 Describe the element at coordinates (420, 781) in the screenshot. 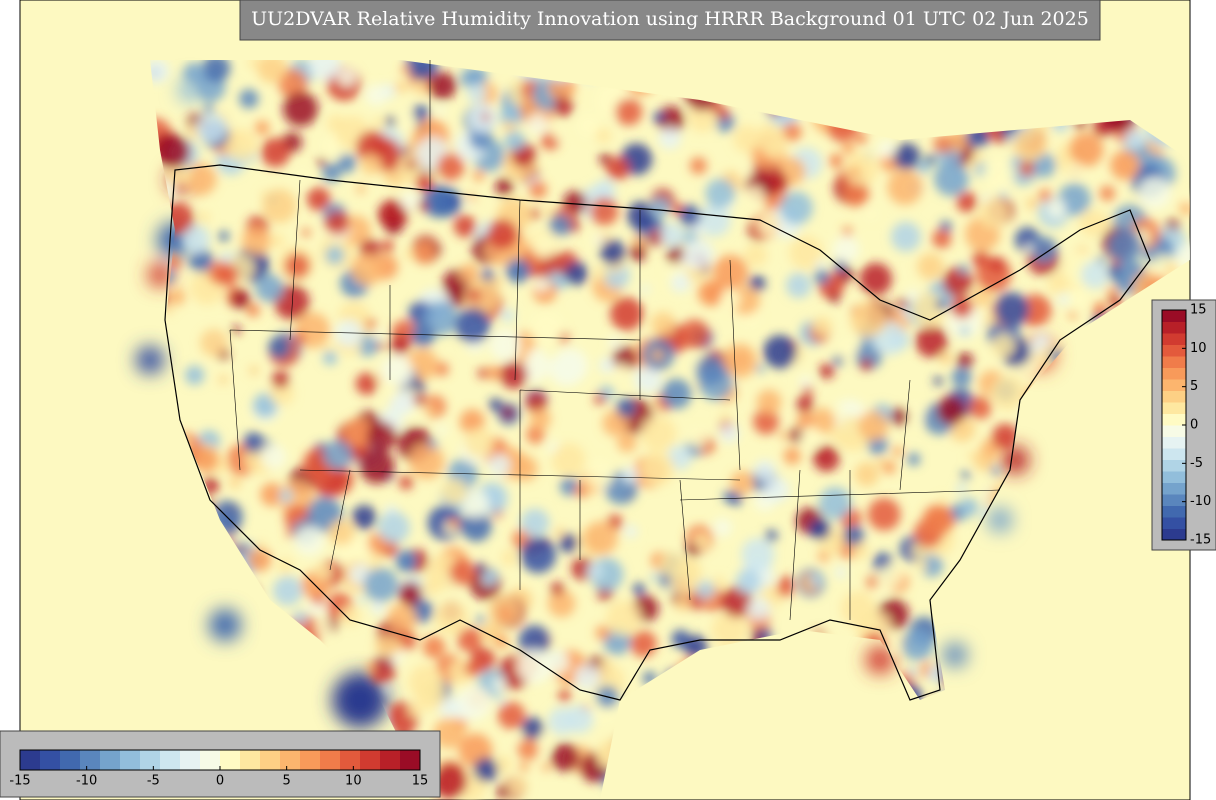

I see `colorbar-tick-label: 15` at that location.